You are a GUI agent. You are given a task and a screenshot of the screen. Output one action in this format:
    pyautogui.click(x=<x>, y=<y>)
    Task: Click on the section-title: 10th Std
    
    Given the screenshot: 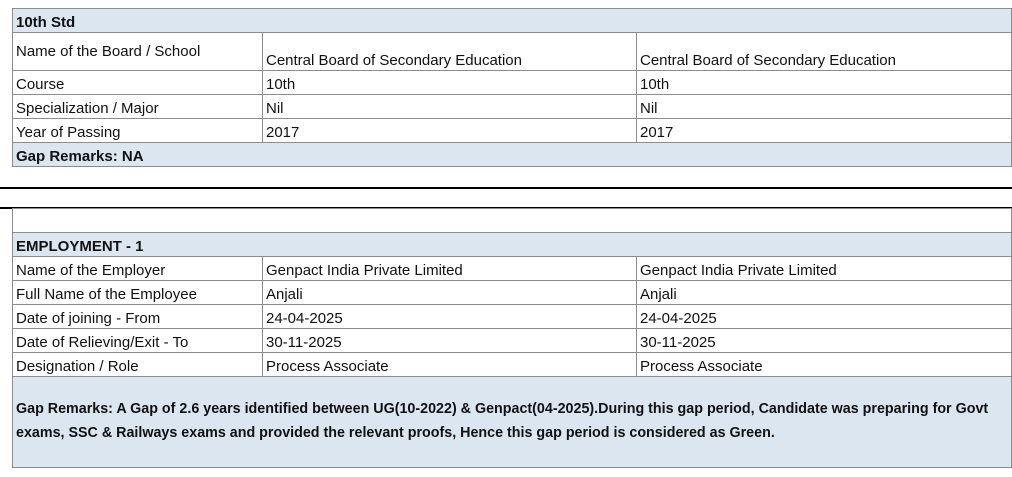 What is the action you would take?
    pyautogui.click(x=512, y=20)
    